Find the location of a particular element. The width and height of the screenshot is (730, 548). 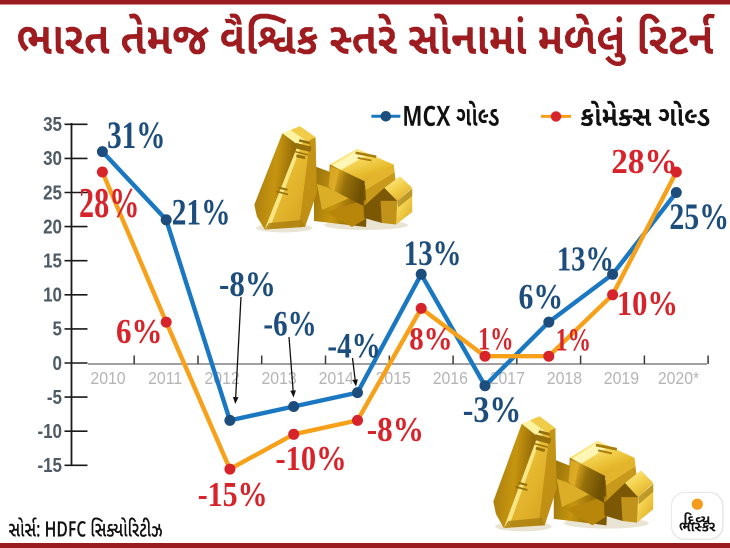

svg-text: 30 is located at coordinates (52, 158).